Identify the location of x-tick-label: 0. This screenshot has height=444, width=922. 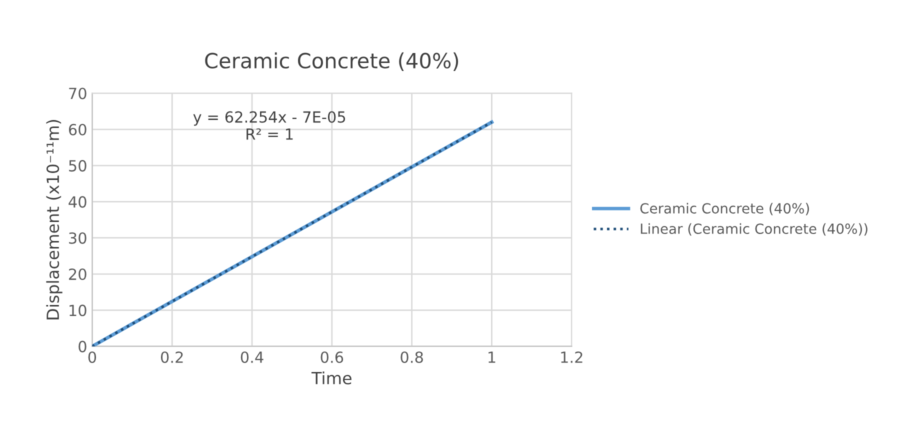
(92, 357).